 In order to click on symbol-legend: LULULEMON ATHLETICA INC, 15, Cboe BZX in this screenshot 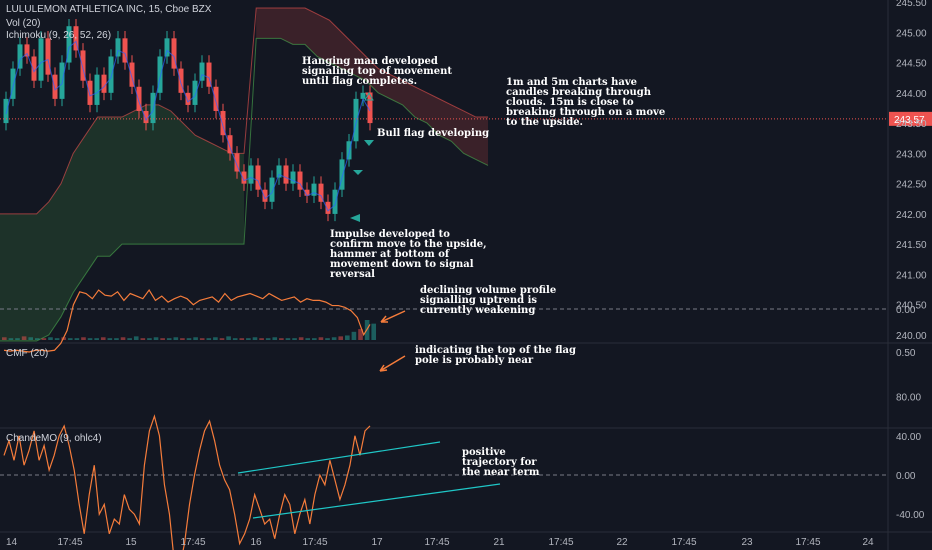, I will do `click(109, 9)`.